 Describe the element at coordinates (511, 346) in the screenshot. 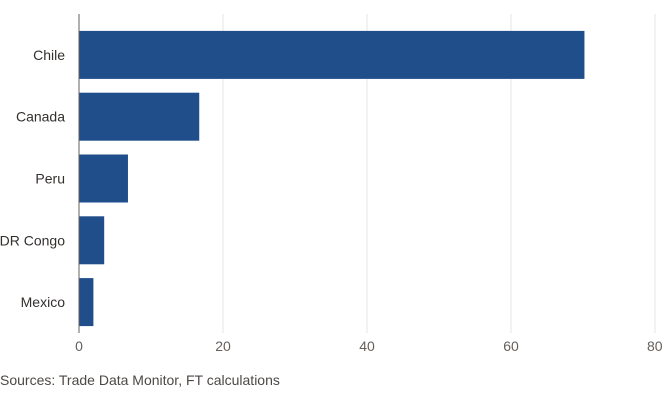

I see `x-tick-label-60: 60` at that location.